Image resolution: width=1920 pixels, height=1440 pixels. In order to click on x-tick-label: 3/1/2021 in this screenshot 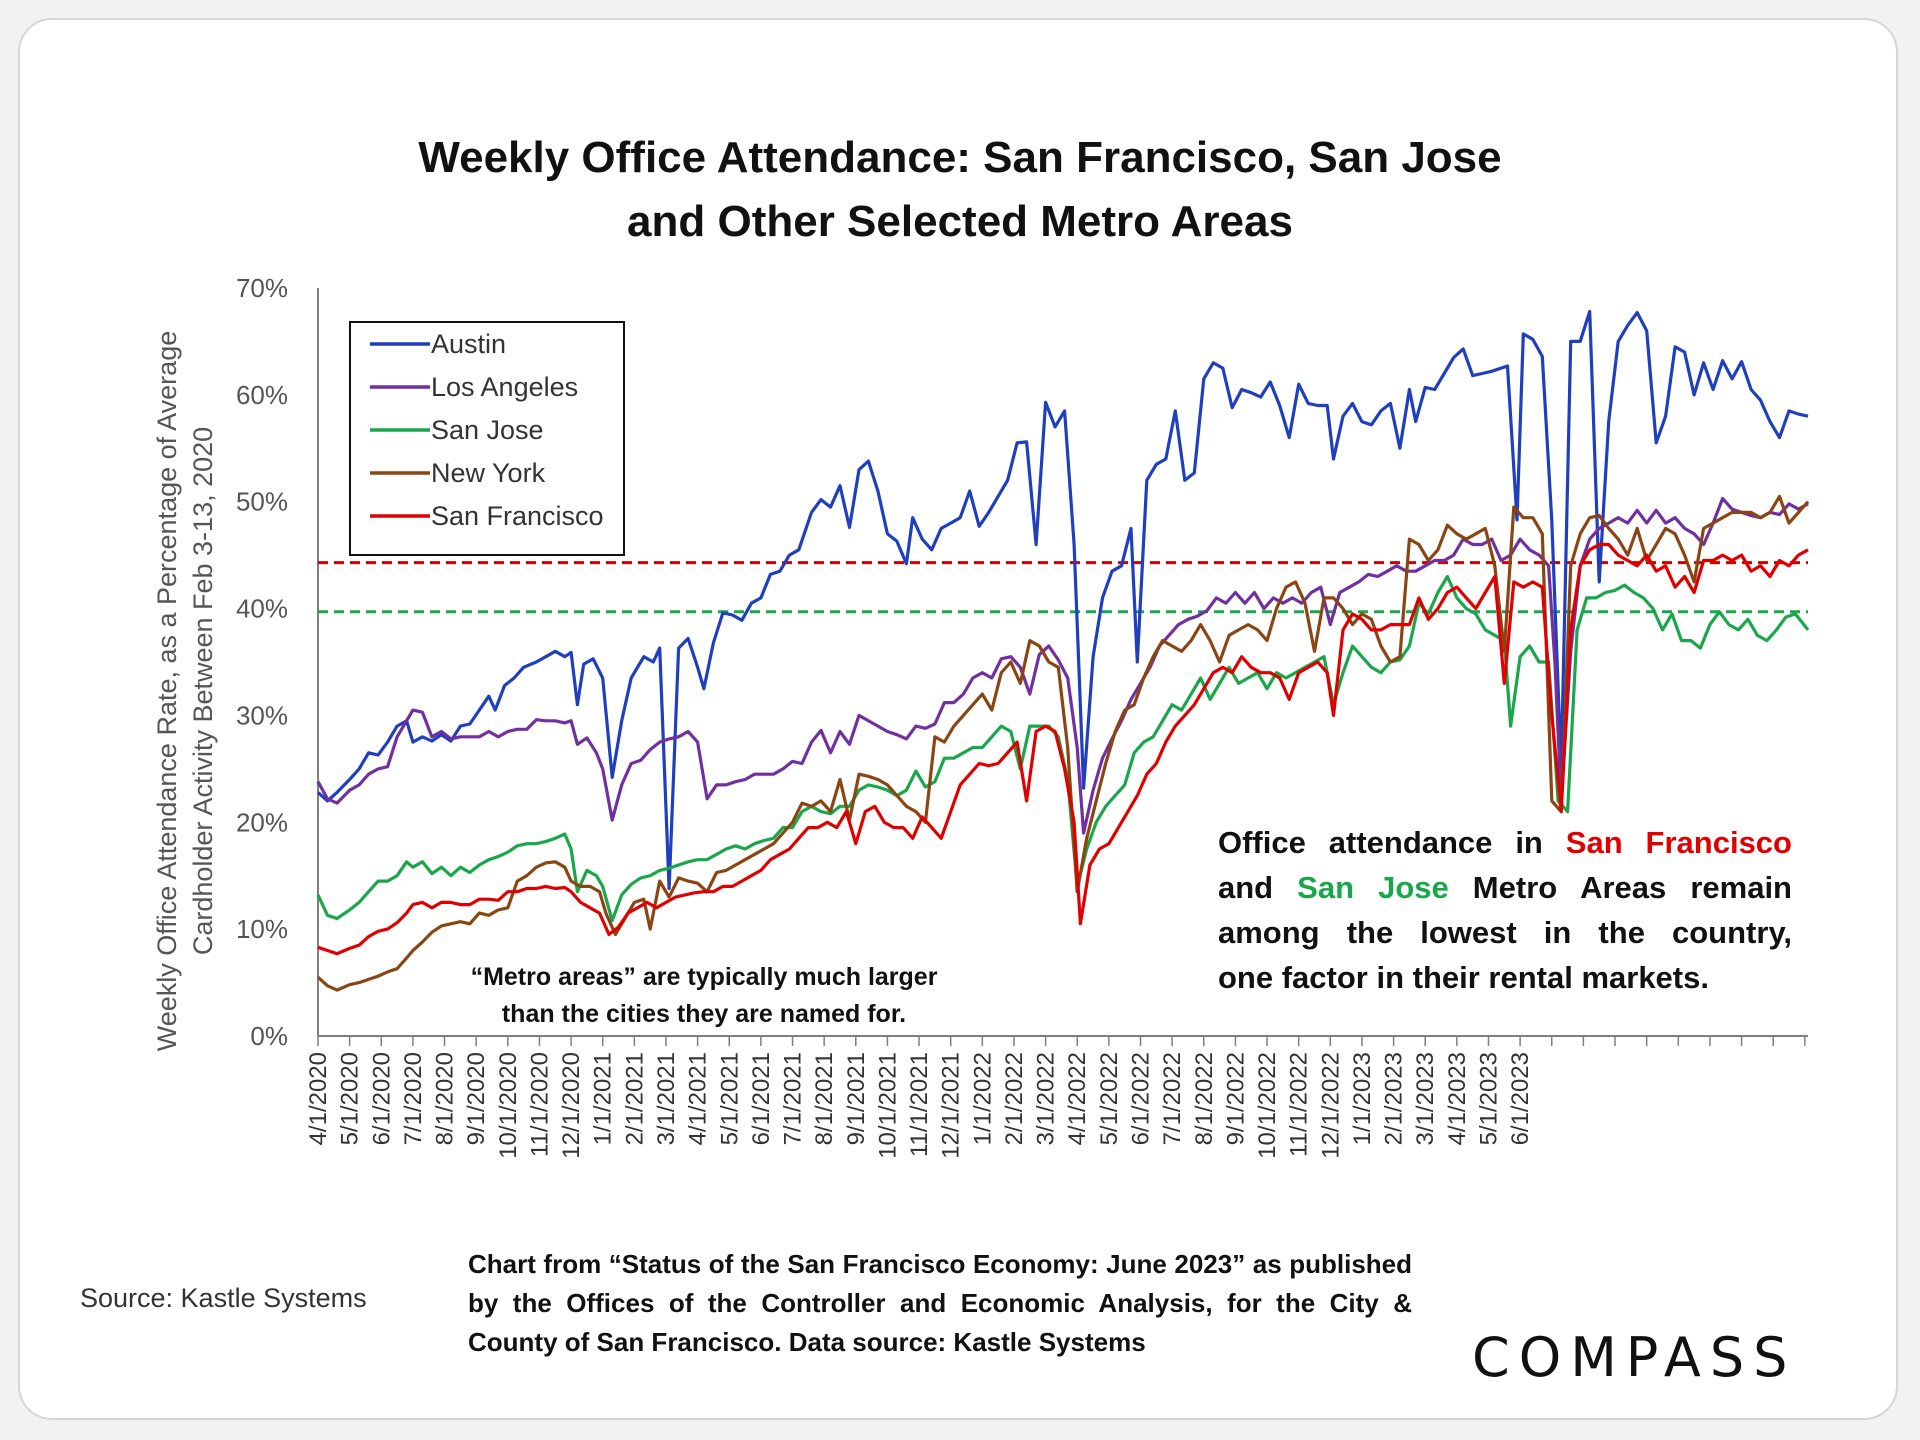, I will do `click(666, 1098)`.